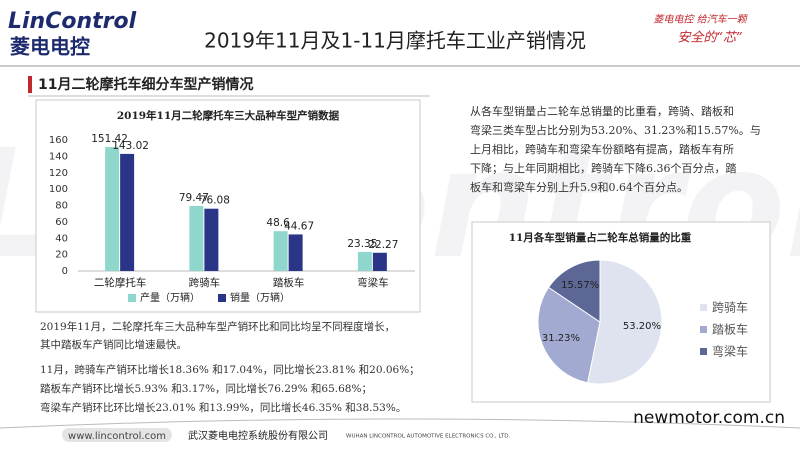 This screenshot has width=800, height=450. What do you see at coordinates (58, 189) in the screenshot?
I see `y-tick-label: 100` at bounding box center [58, 189].